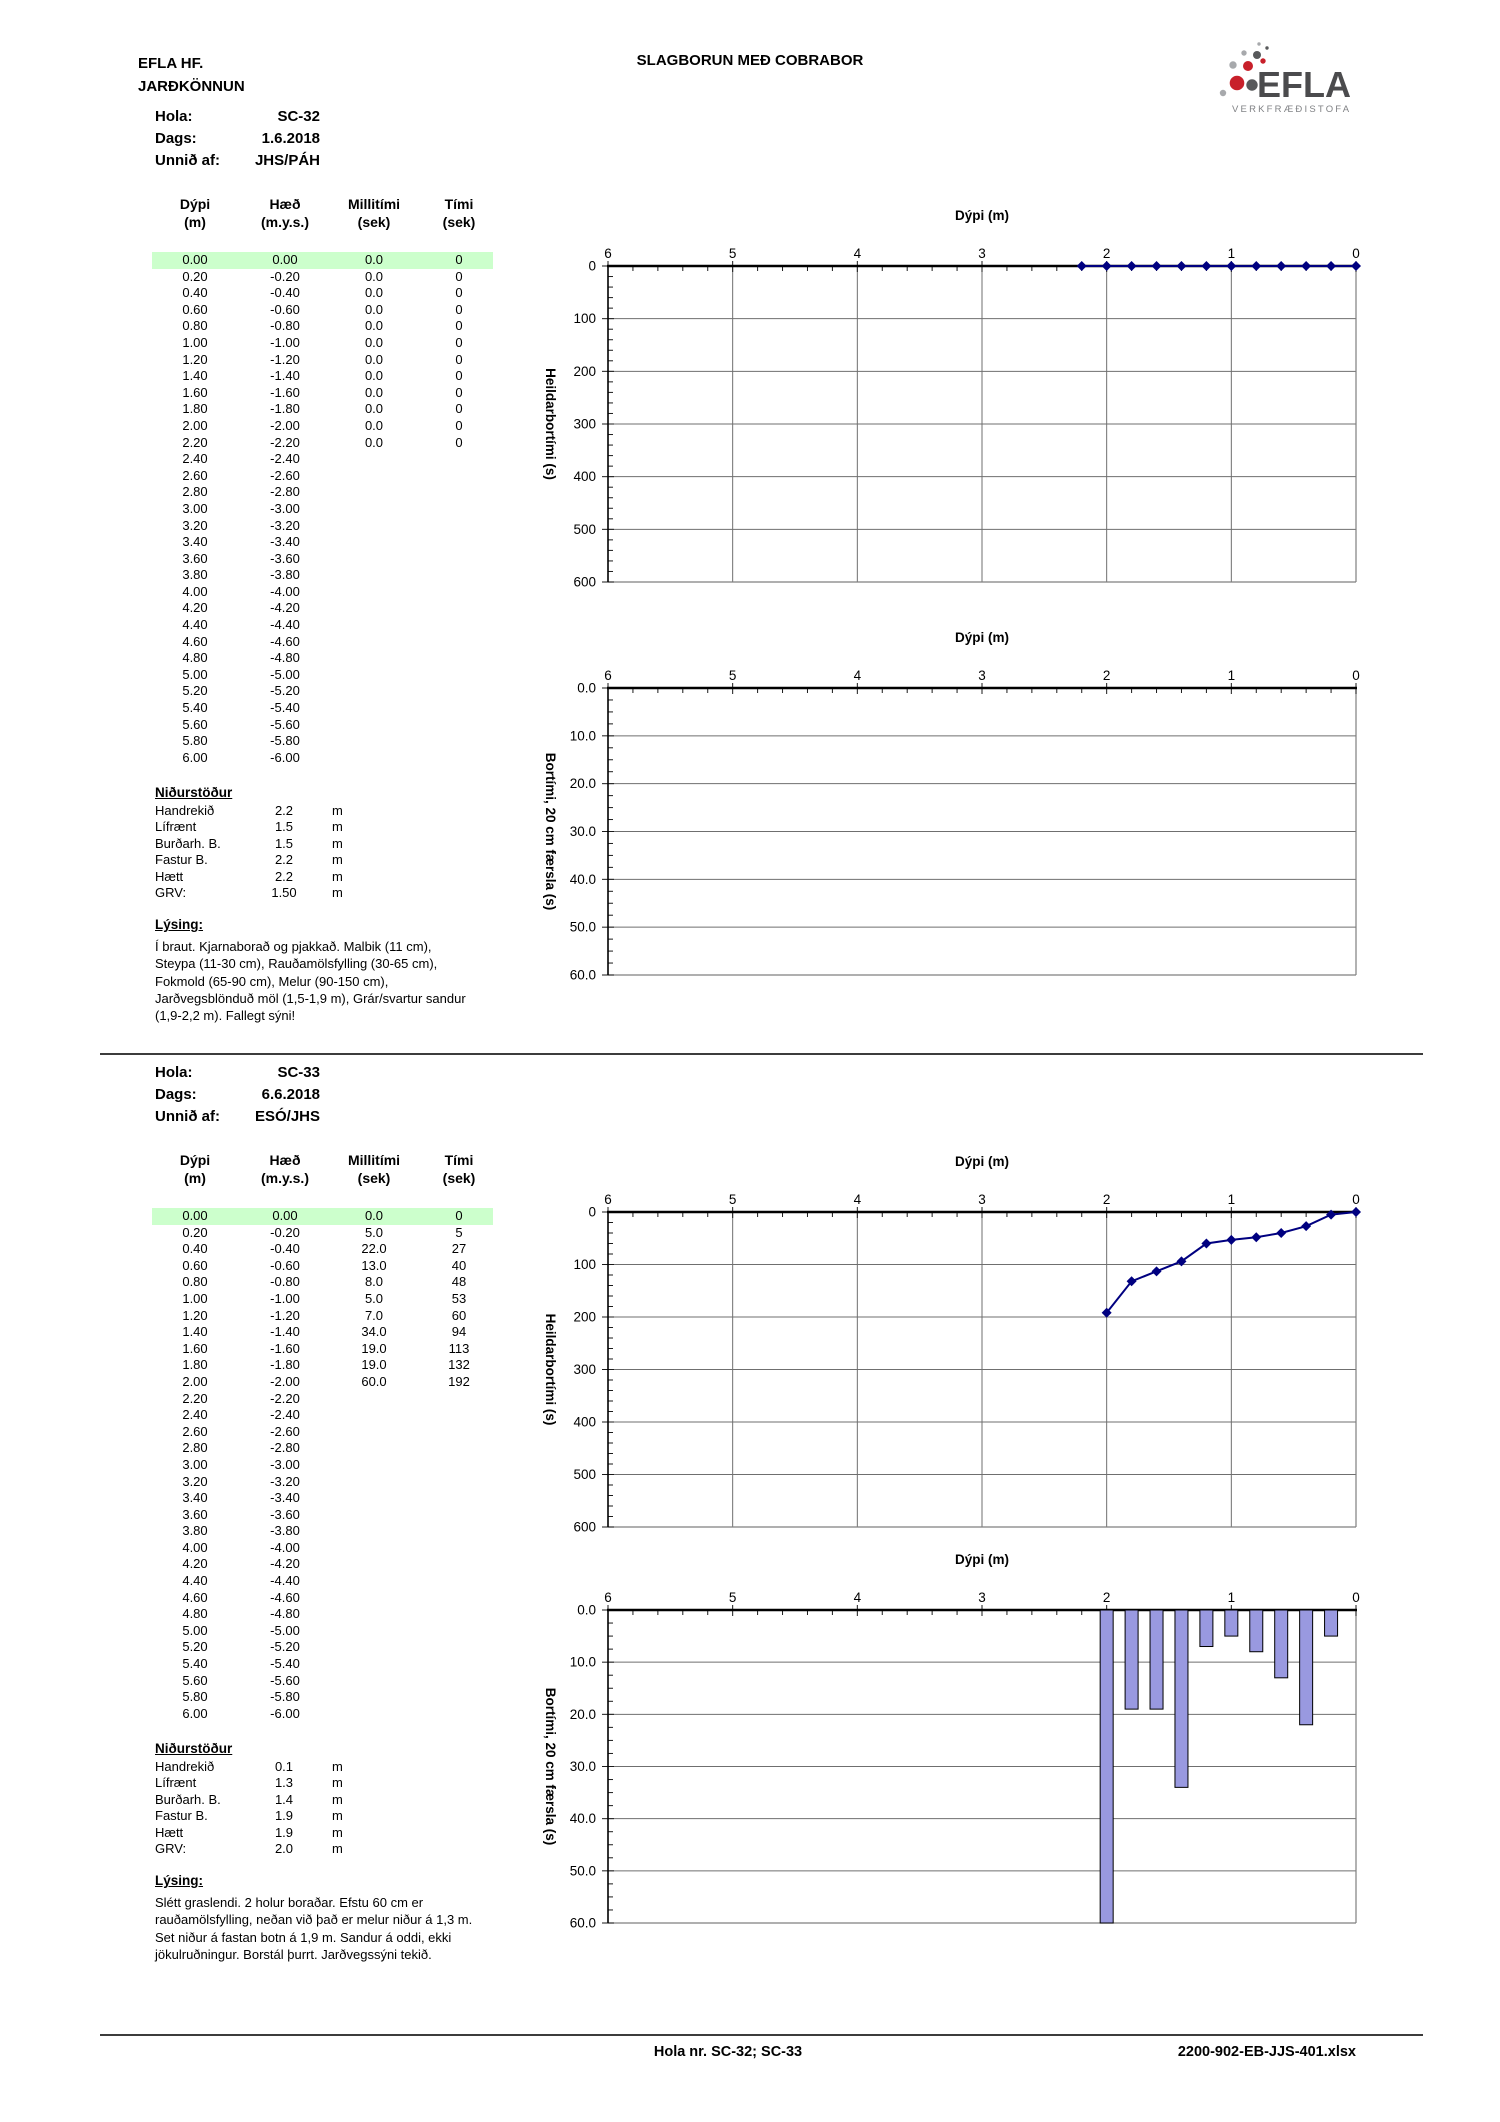 This screenshot has width=1500, height=2122. Describe the element at coordinates (583, 879) in the screenshot. I see `svg-text: 40.0` at that location.